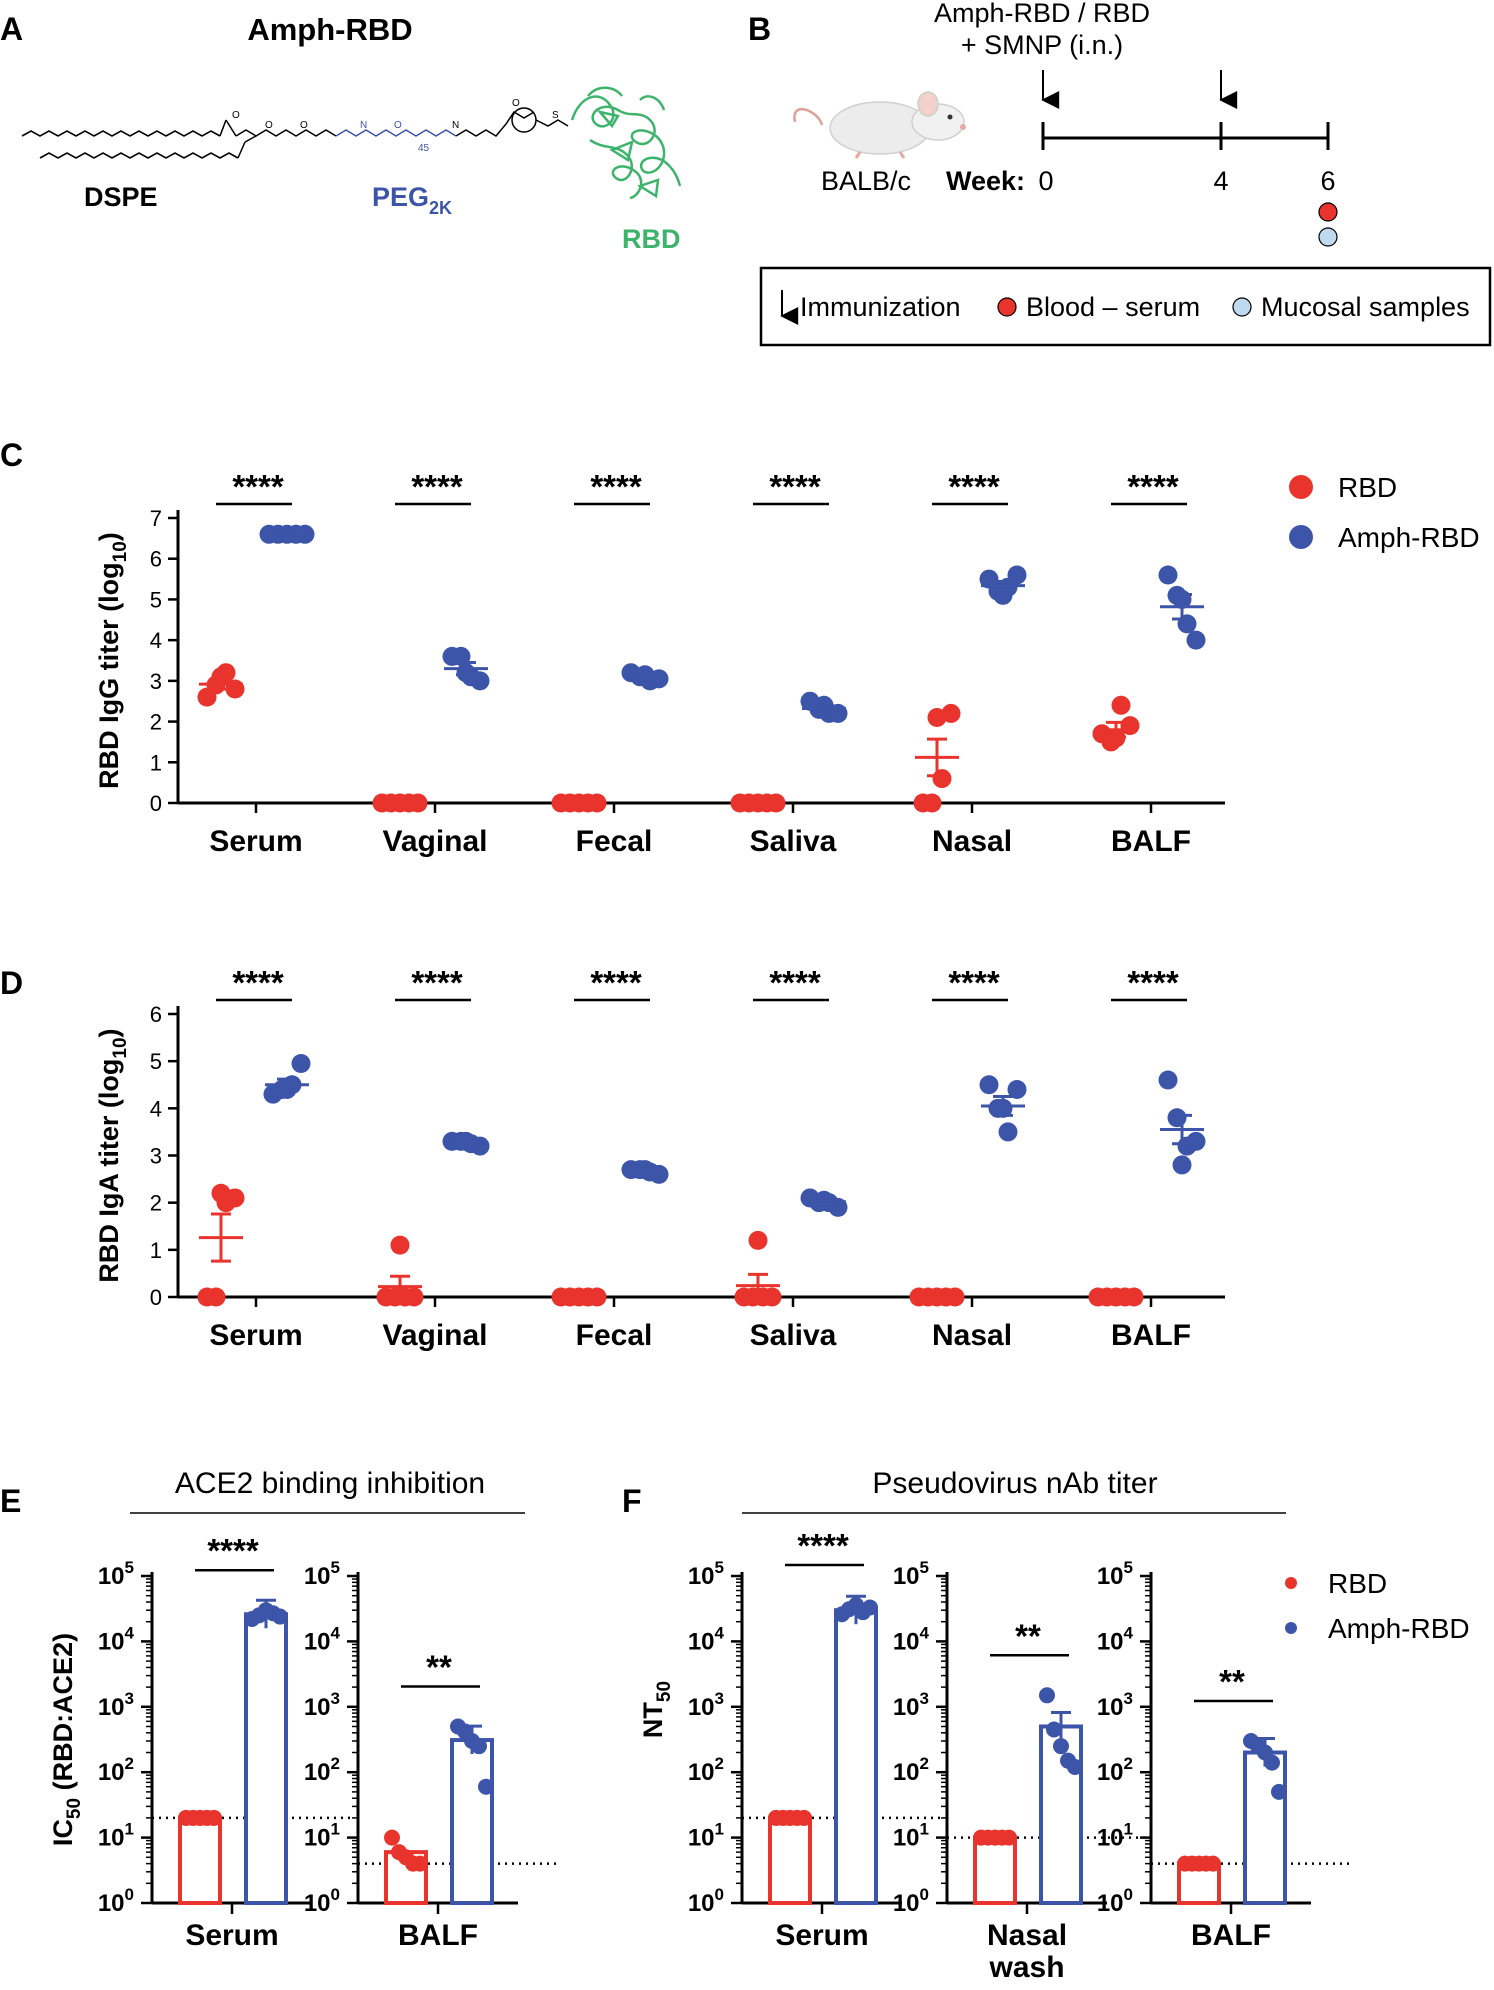  Describe the element at coordinates (1045, 181) in the screenshot. I see `week-0: 0` at that location.